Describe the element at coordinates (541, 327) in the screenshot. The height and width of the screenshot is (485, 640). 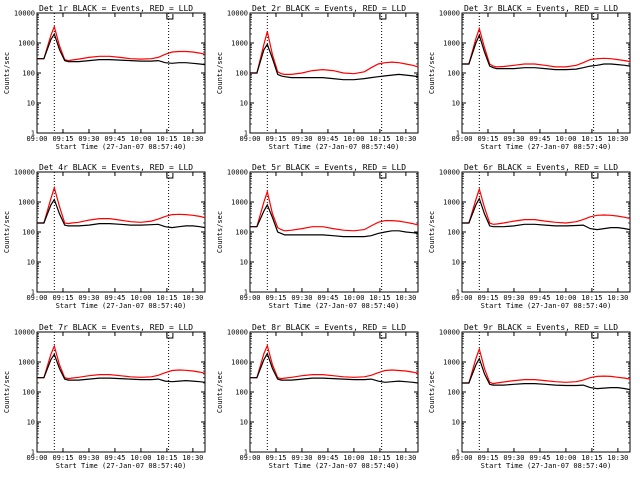
I see `panel-title: Det 9r BLACK = Events, RED = LLD` at that location.